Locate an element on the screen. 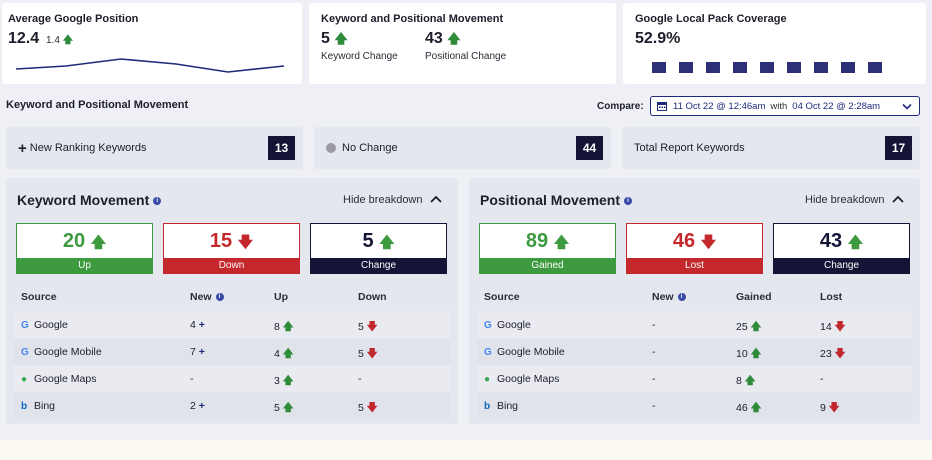 The image size is (932, 460). table-row: G Google - 25 🡅 14 🡇 is located at coordinates (694, 324).